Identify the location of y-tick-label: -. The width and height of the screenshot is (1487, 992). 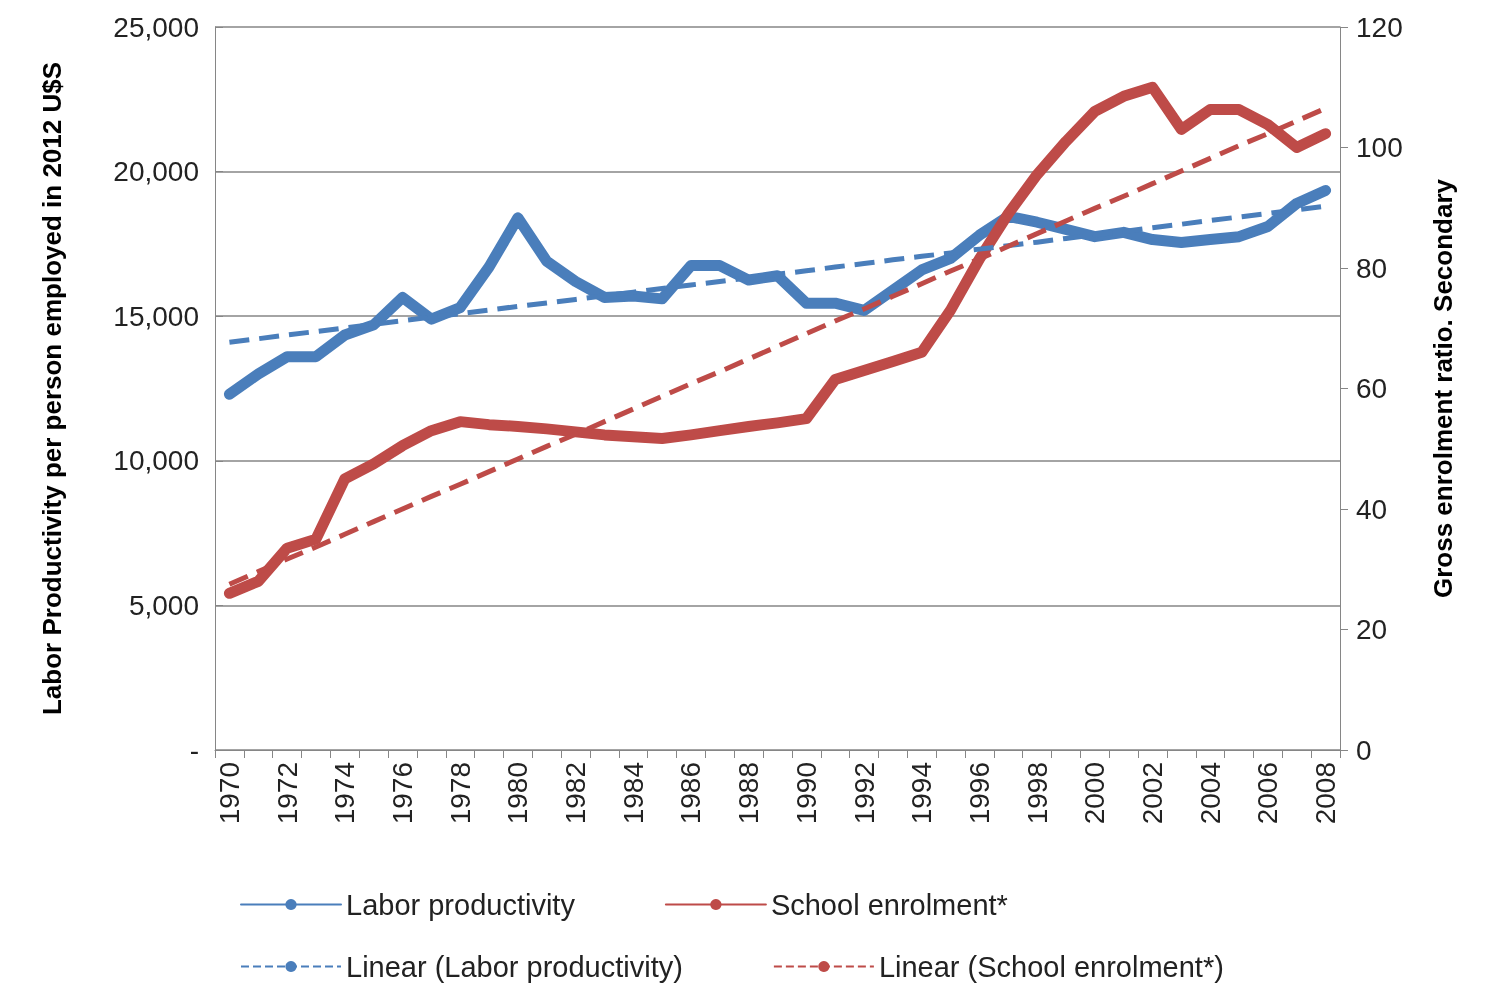
(194, 750).